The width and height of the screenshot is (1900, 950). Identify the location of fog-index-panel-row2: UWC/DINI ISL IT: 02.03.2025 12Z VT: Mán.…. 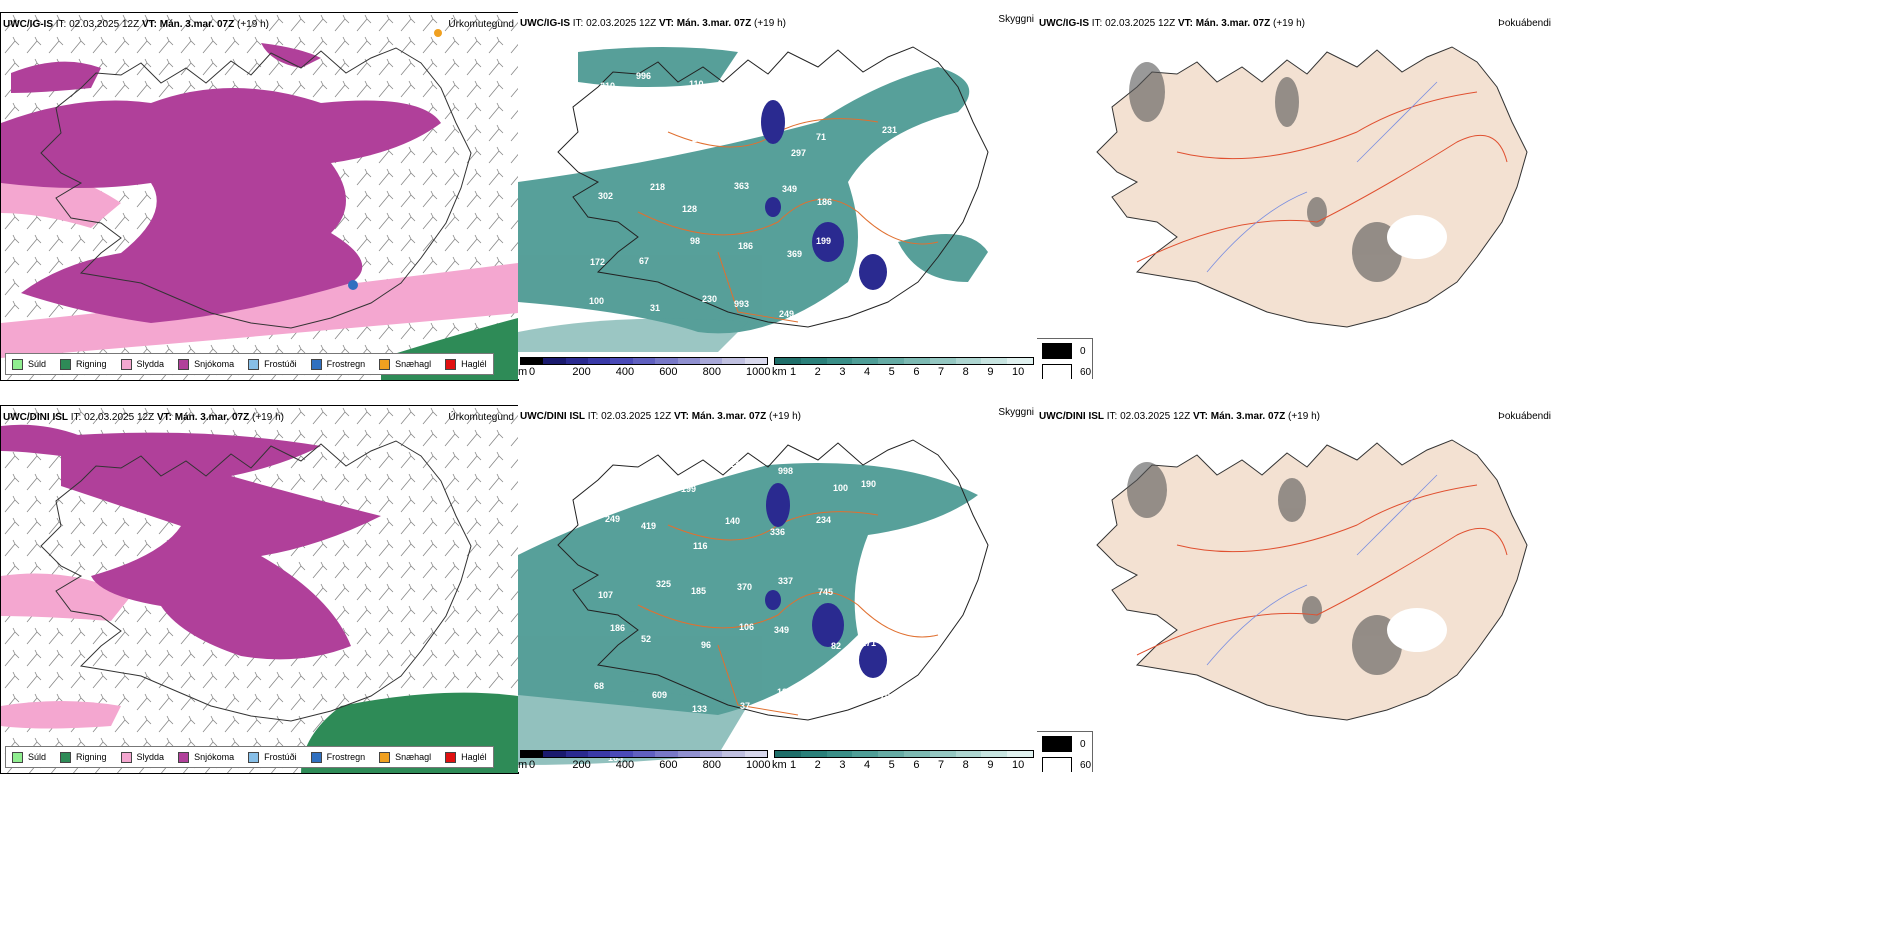
(1297, 588).